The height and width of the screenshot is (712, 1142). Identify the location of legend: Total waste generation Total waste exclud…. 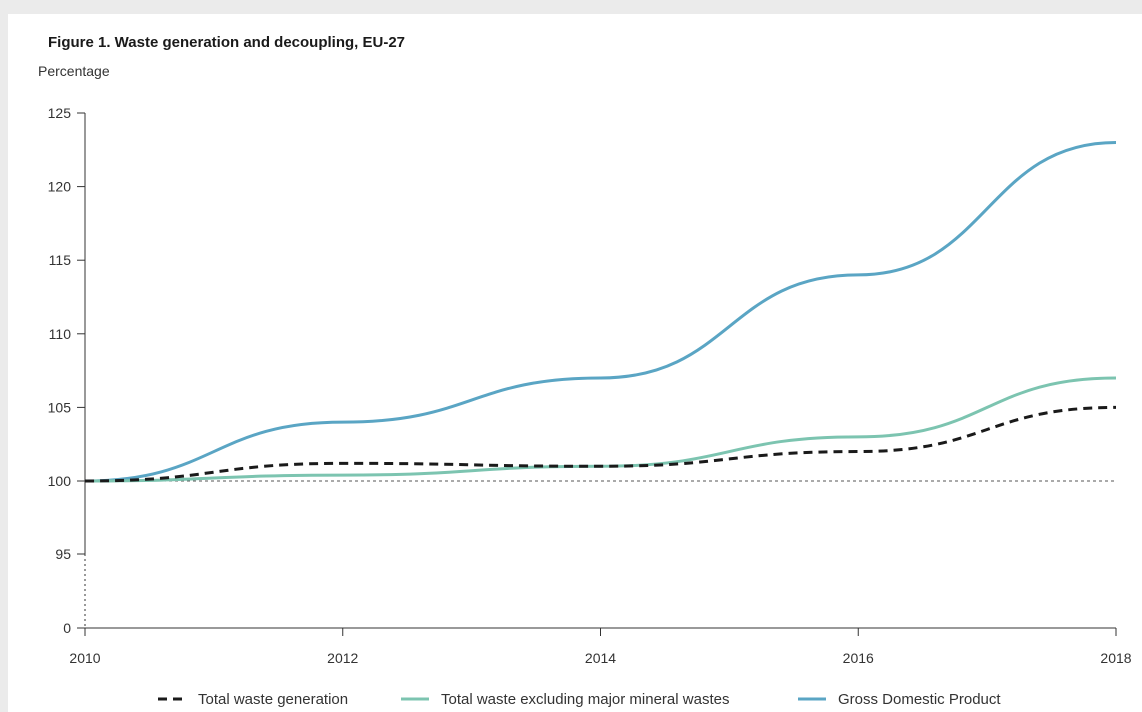
(579, 699).